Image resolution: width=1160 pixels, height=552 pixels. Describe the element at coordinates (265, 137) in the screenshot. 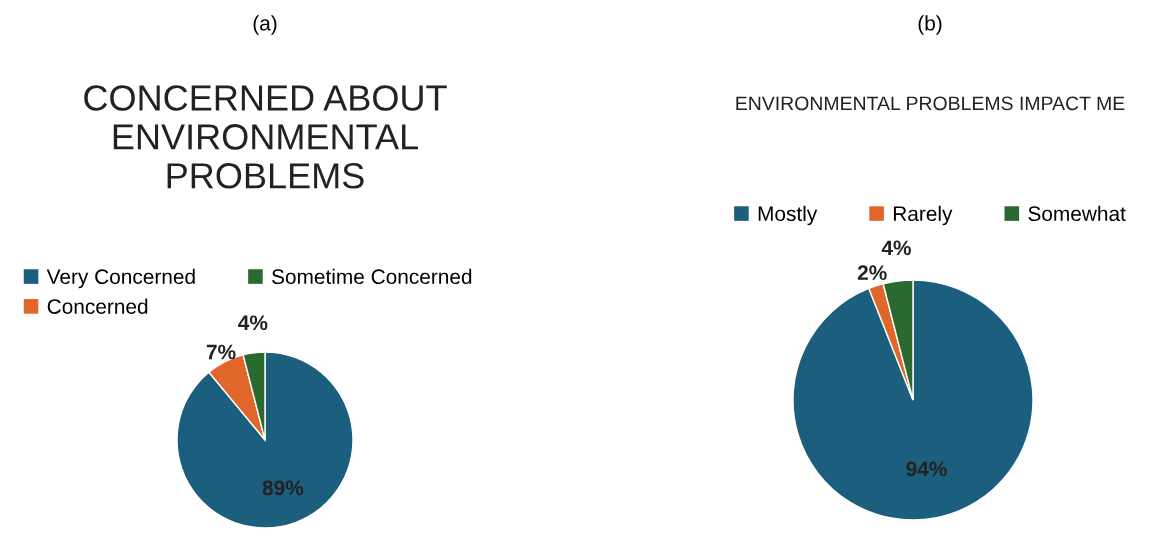

I see `chart-title: CONCERNED ABOUT ENVIRONMENTAL PROBLEMS` at that location.